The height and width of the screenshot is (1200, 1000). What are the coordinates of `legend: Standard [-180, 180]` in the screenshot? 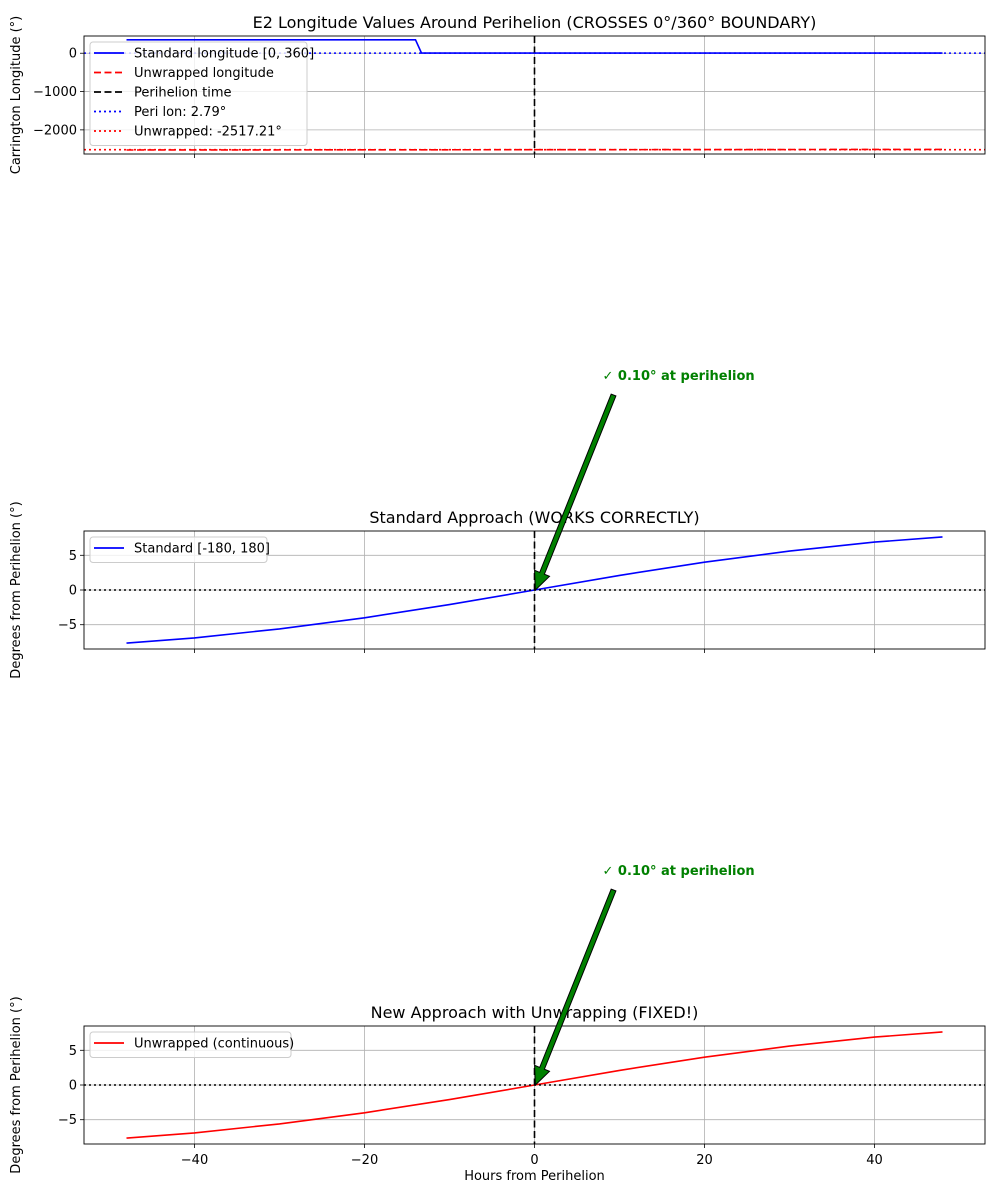 It's located at (179, 549).